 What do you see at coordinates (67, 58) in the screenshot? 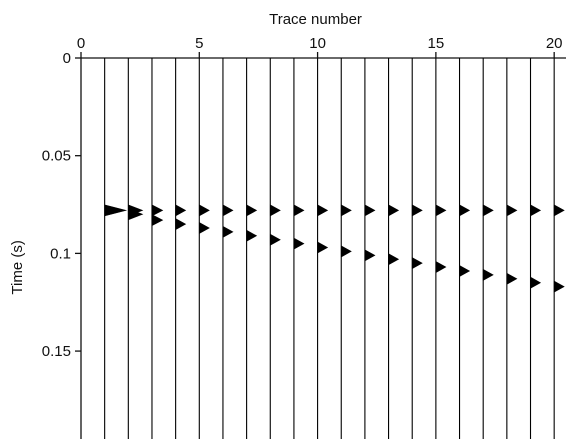
I see `y-tick-label: 0` at bounding box center [67, 58].